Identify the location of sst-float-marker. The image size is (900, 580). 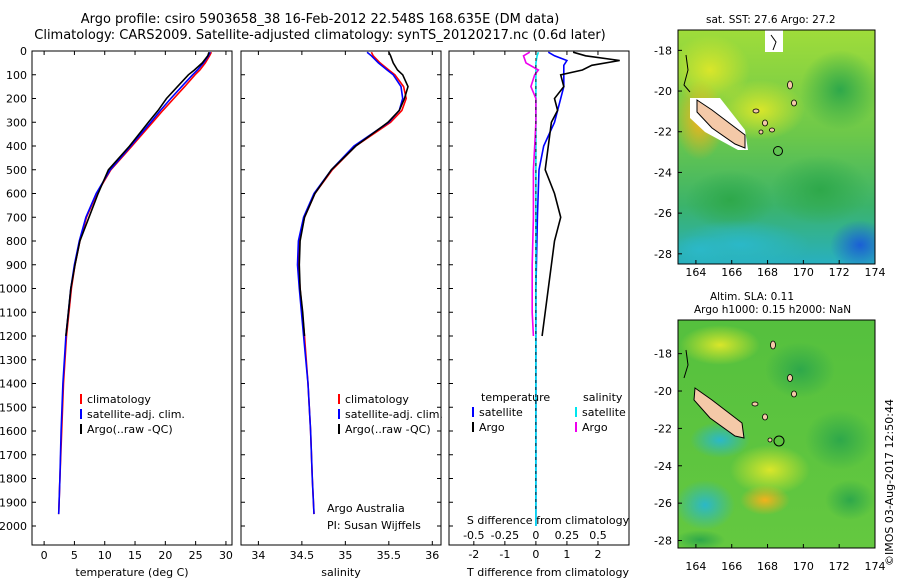
(778, 151).